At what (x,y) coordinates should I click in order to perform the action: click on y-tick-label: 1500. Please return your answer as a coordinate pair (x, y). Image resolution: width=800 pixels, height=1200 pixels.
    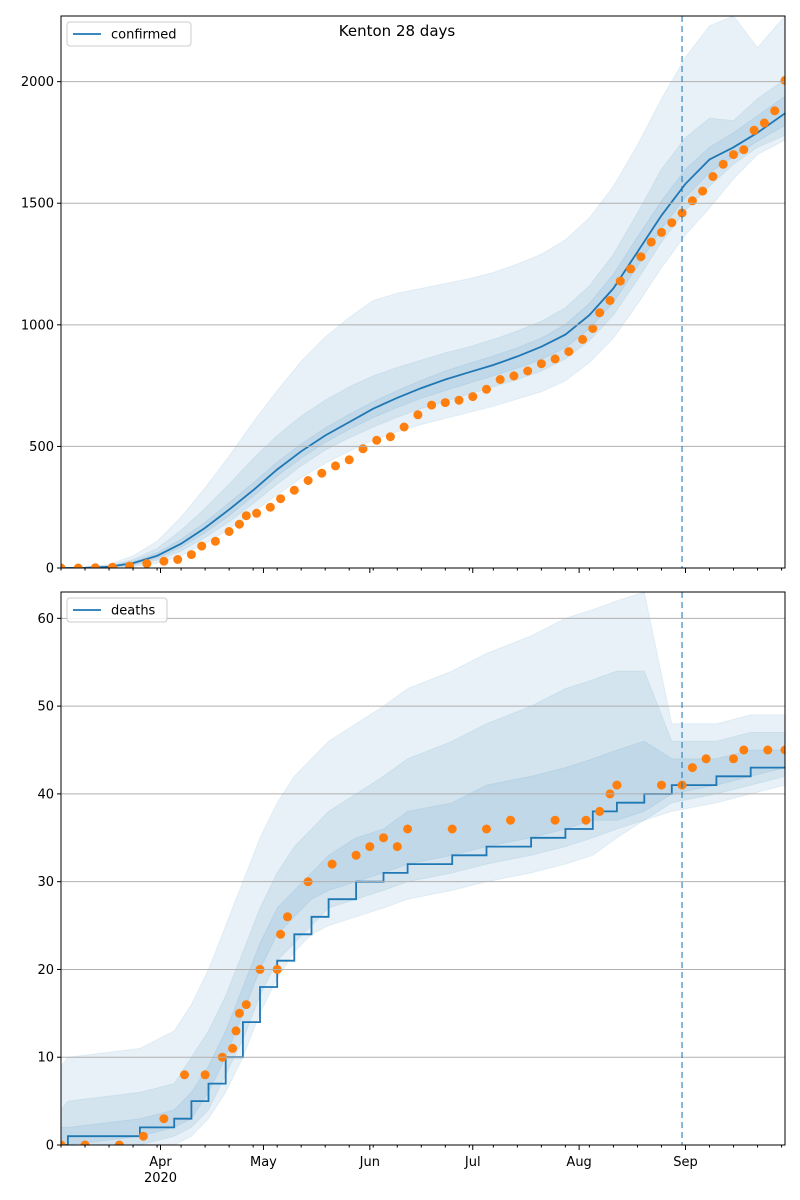
    Looking at the image, I should click on (37, 204).